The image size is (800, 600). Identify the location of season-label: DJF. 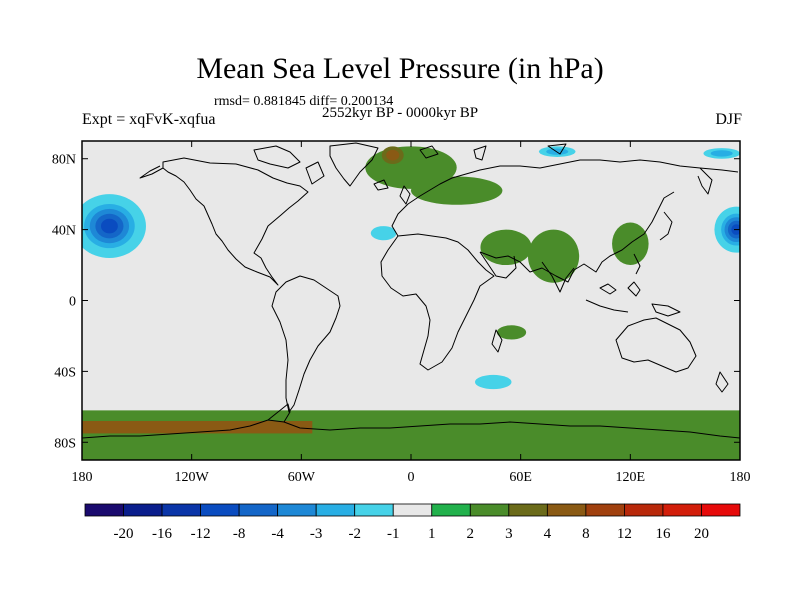
(728, 119).